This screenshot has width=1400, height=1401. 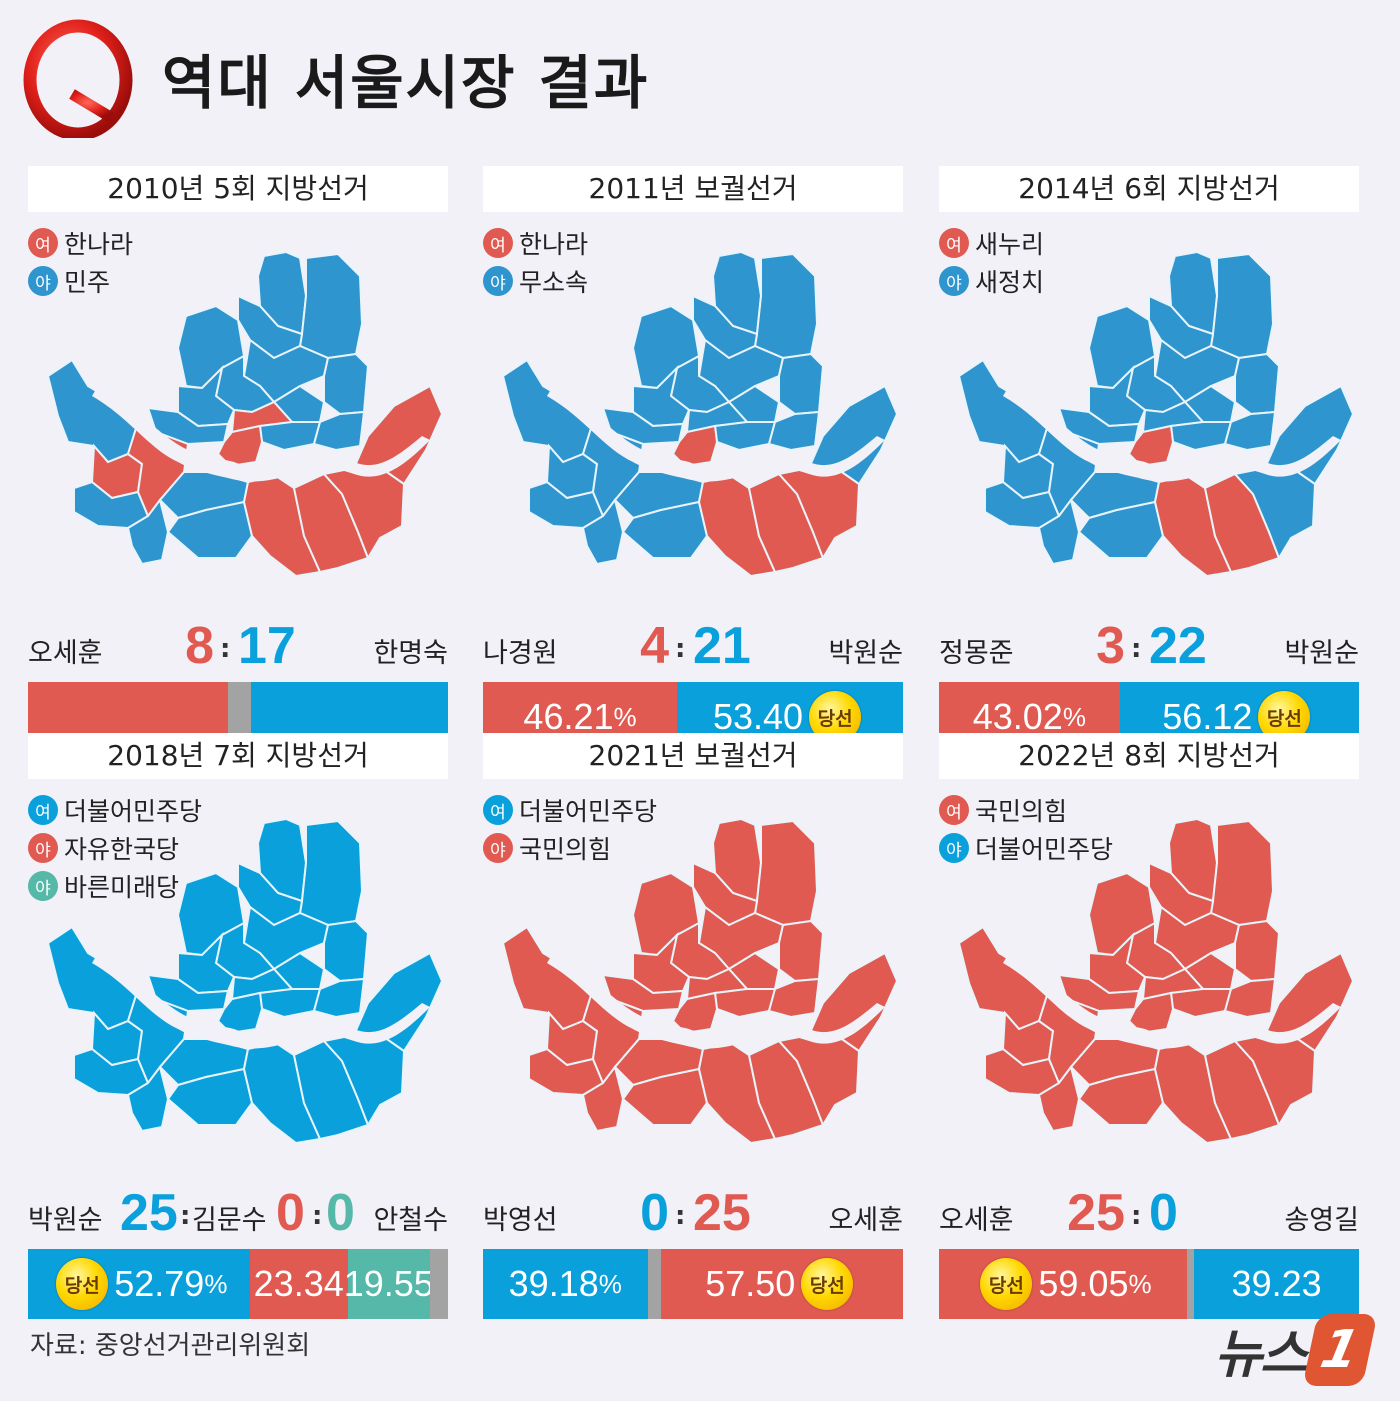 What do you see at coordinates (1044, 849) in the screenshot?
I see `party-name: 더불어민주당` at bounding box center [1044, 849].